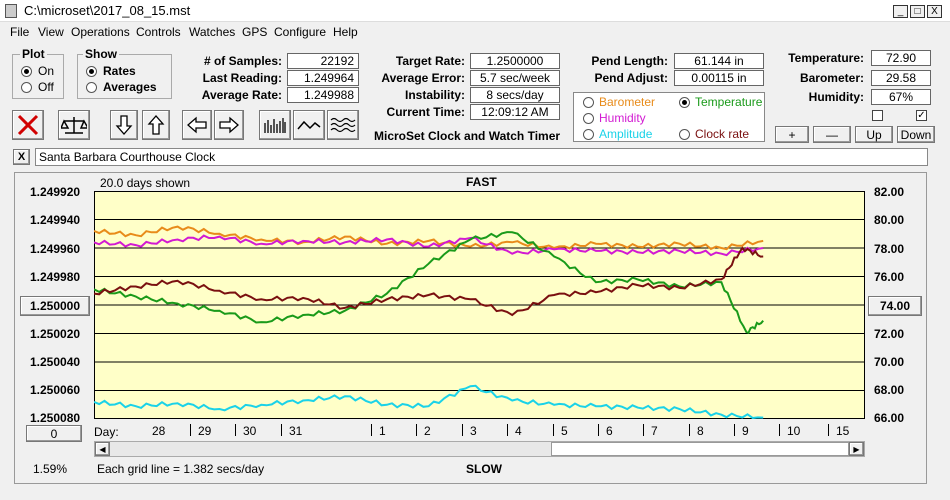 The height and width of the screenshot is (500, 950). What do you see at coordinates (622, 118) in the screenshot?
I see `humidity-option-label: Humidity` at bounding box center [622, 118].